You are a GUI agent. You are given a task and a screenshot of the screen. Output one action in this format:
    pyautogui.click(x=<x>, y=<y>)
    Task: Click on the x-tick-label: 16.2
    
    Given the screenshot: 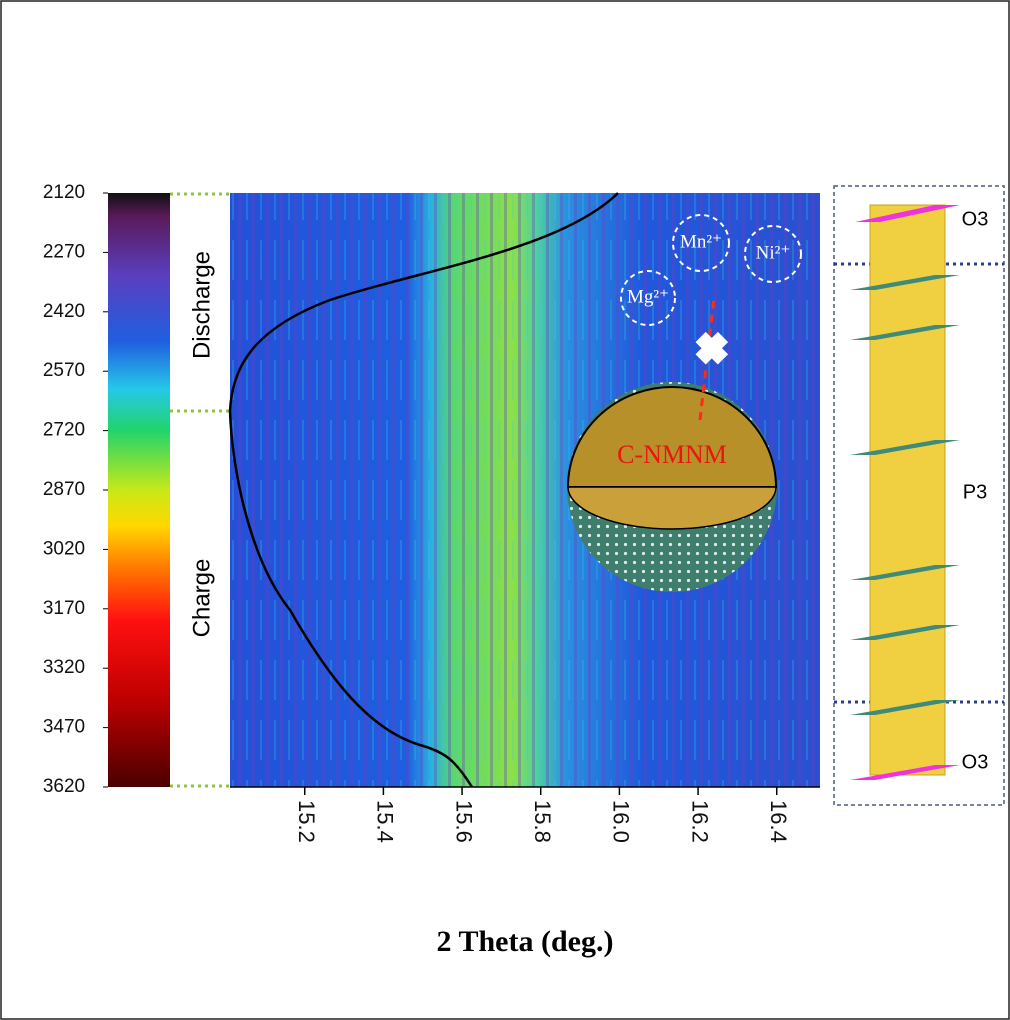 What is the action you would take?
    pyautogui.click(x=699, y=821)
    